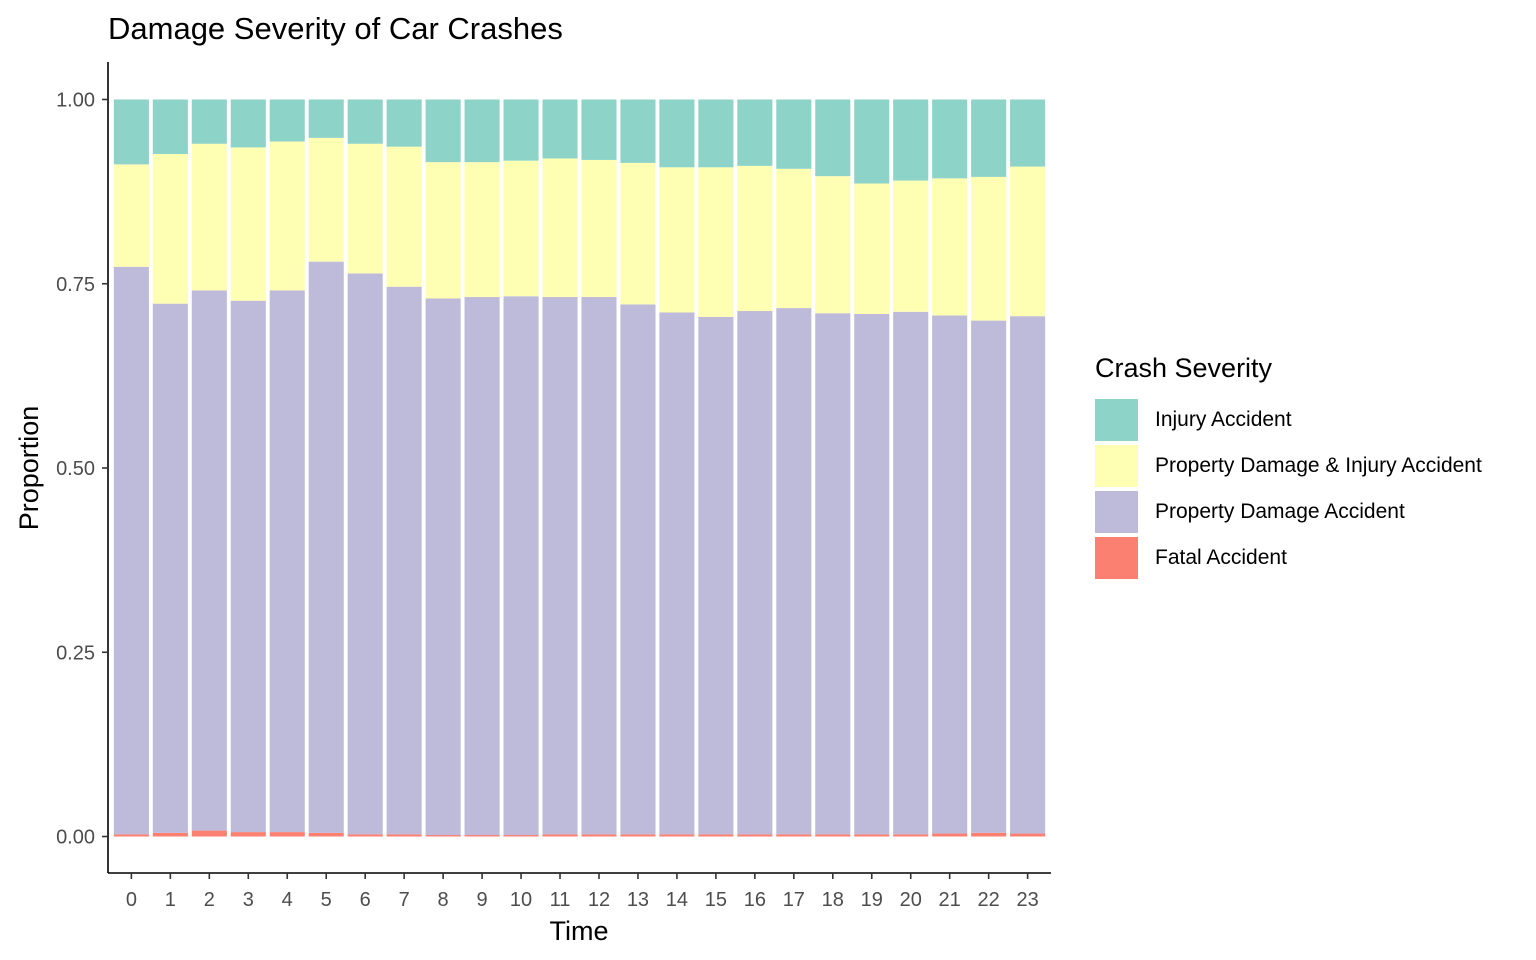 The width and height of the screenshot is (1536, 960). What do you see at coordinates (75, 838) in the screenshot?
I see `y-tick-label: 0.00` at bounding box center [75, 838].